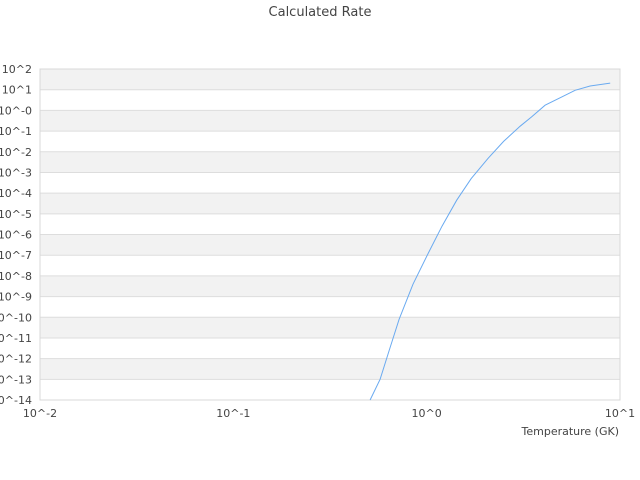 This screenshot has width=640, height=480. What do you see at coordinates (570, 431) in the screenshot?
I see `x-axis-label: Temperature (GK)` at bounding box center [570, 431].